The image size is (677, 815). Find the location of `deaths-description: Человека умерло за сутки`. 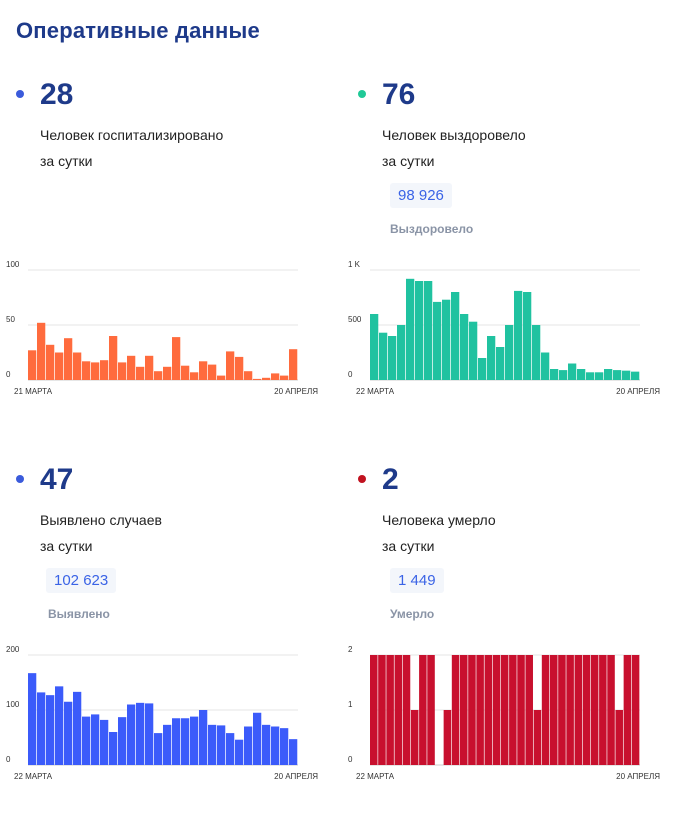

deaths-description: Человека умерло за сутки is located at coordinates (439, 533).